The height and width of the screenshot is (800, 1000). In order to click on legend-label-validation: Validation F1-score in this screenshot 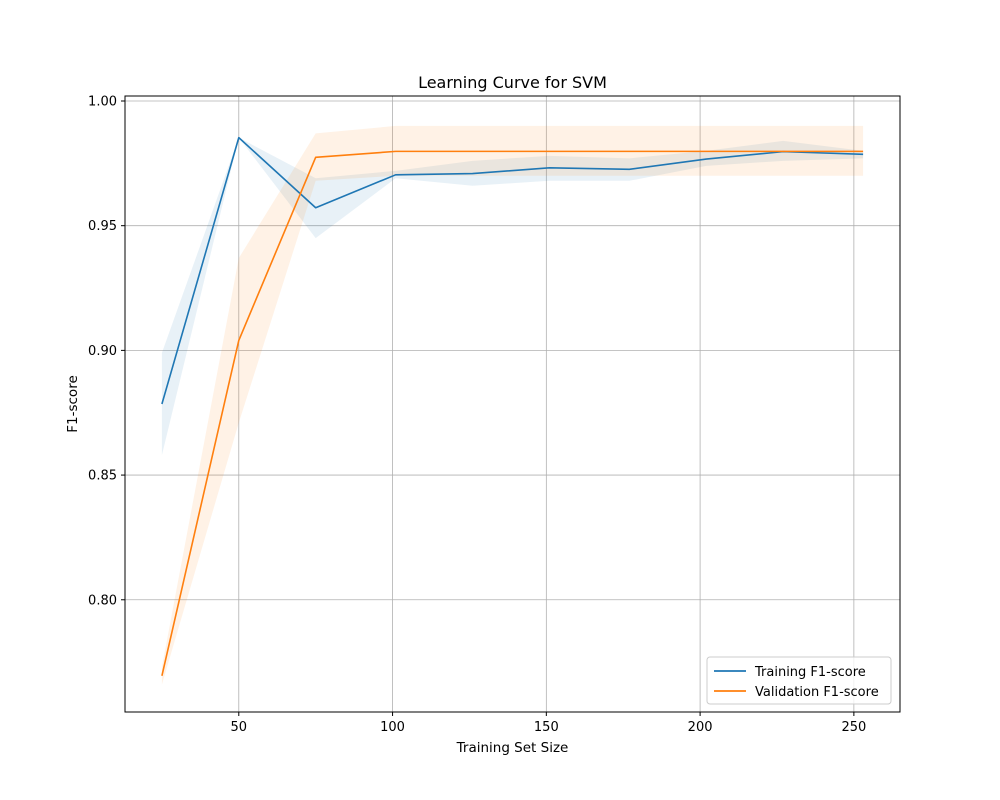, I will do `click(817, 692)`.